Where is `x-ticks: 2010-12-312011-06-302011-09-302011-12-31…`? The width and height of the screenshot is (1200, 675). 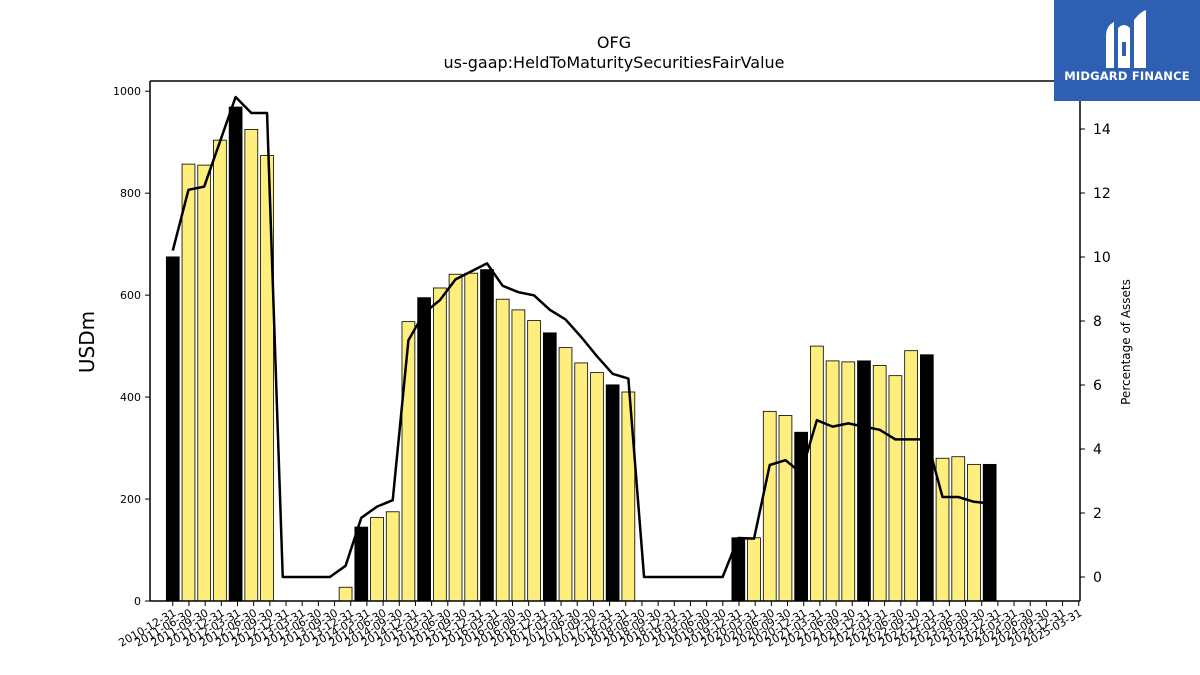
x-ticks: 2010-12-312011-06-302011-09-302011-12-31… is located at coordinates (600, 625).